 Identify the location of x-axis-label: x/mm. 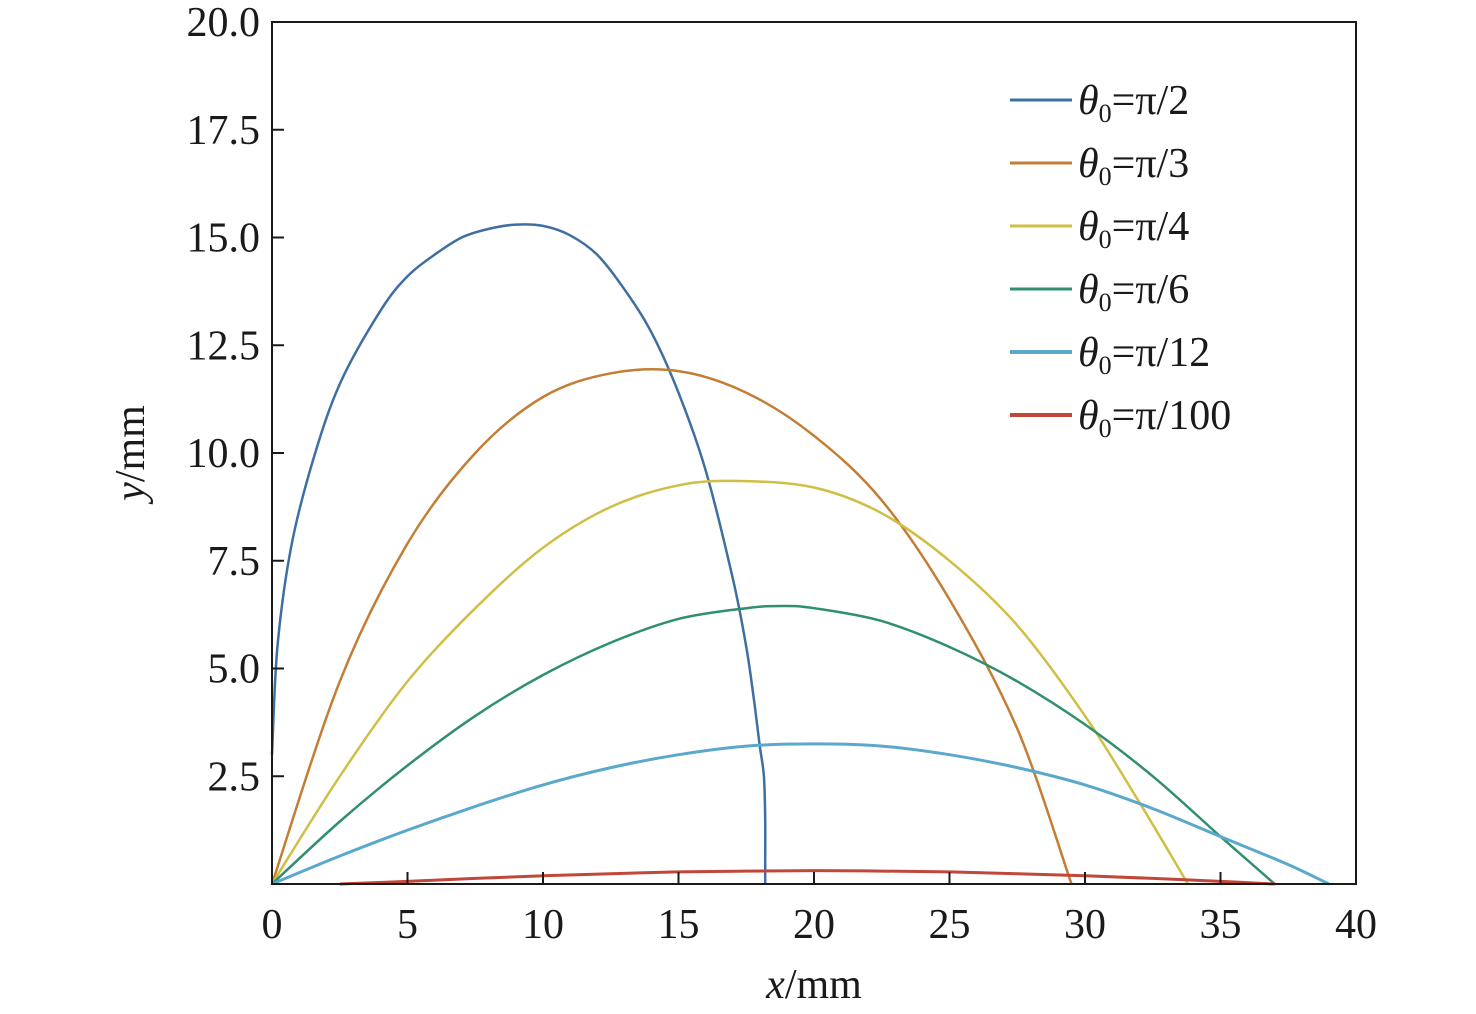
(813, 985).